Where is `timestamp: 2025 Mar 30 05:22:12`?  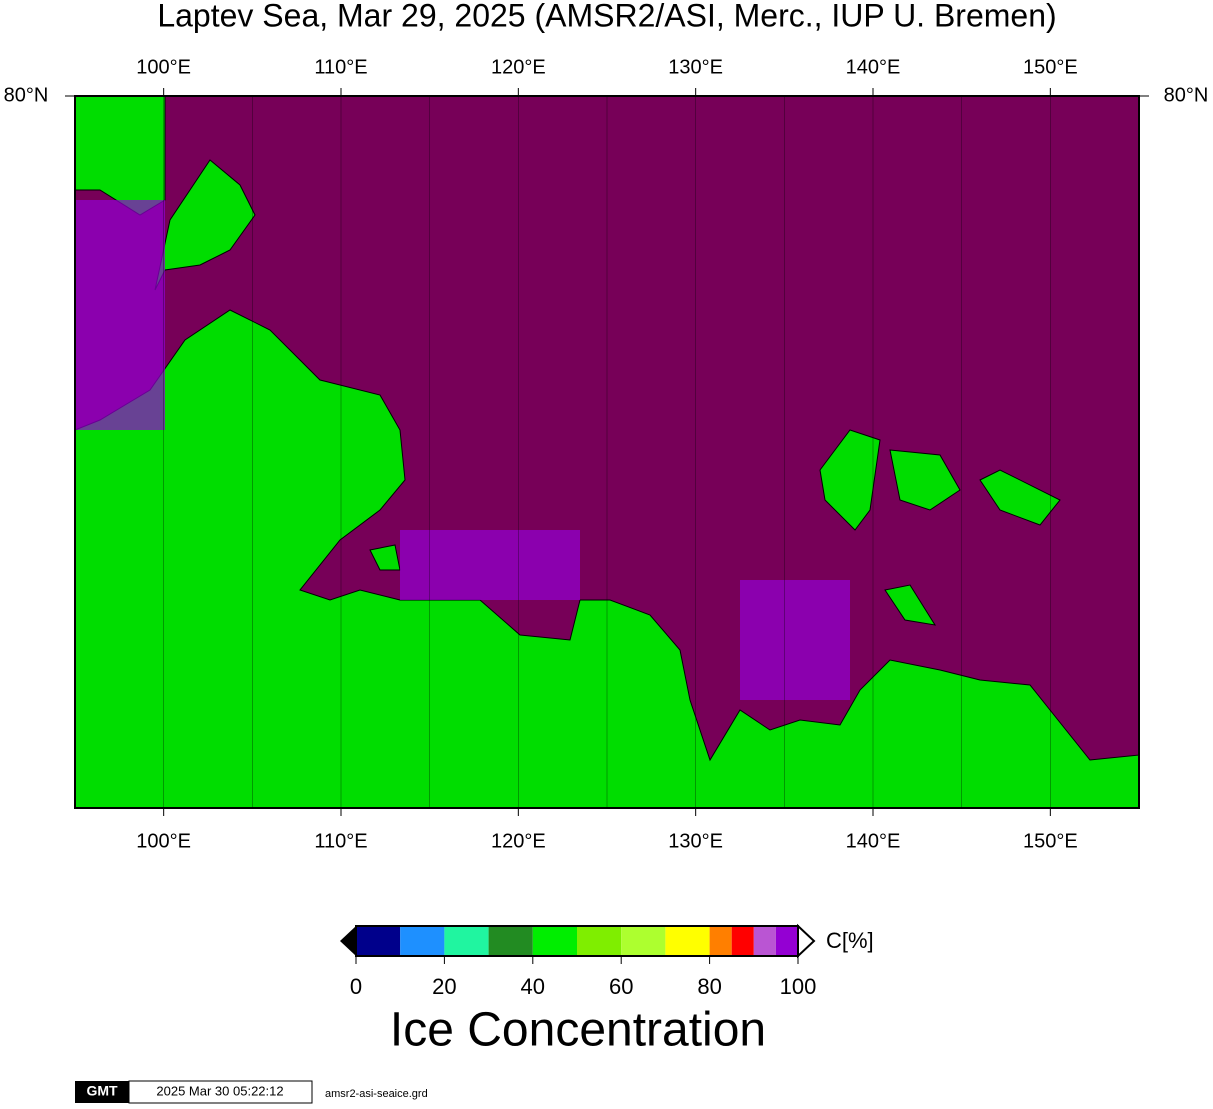
timestamp: 2025 Mar 30 05:22:12 is located at coordinates (219, 1090).